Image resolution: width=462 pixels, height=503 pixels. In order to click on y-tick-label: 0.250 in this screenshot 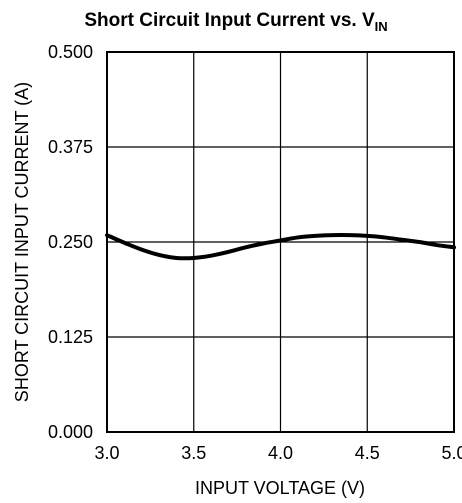, I will do `click(70, 242)`.